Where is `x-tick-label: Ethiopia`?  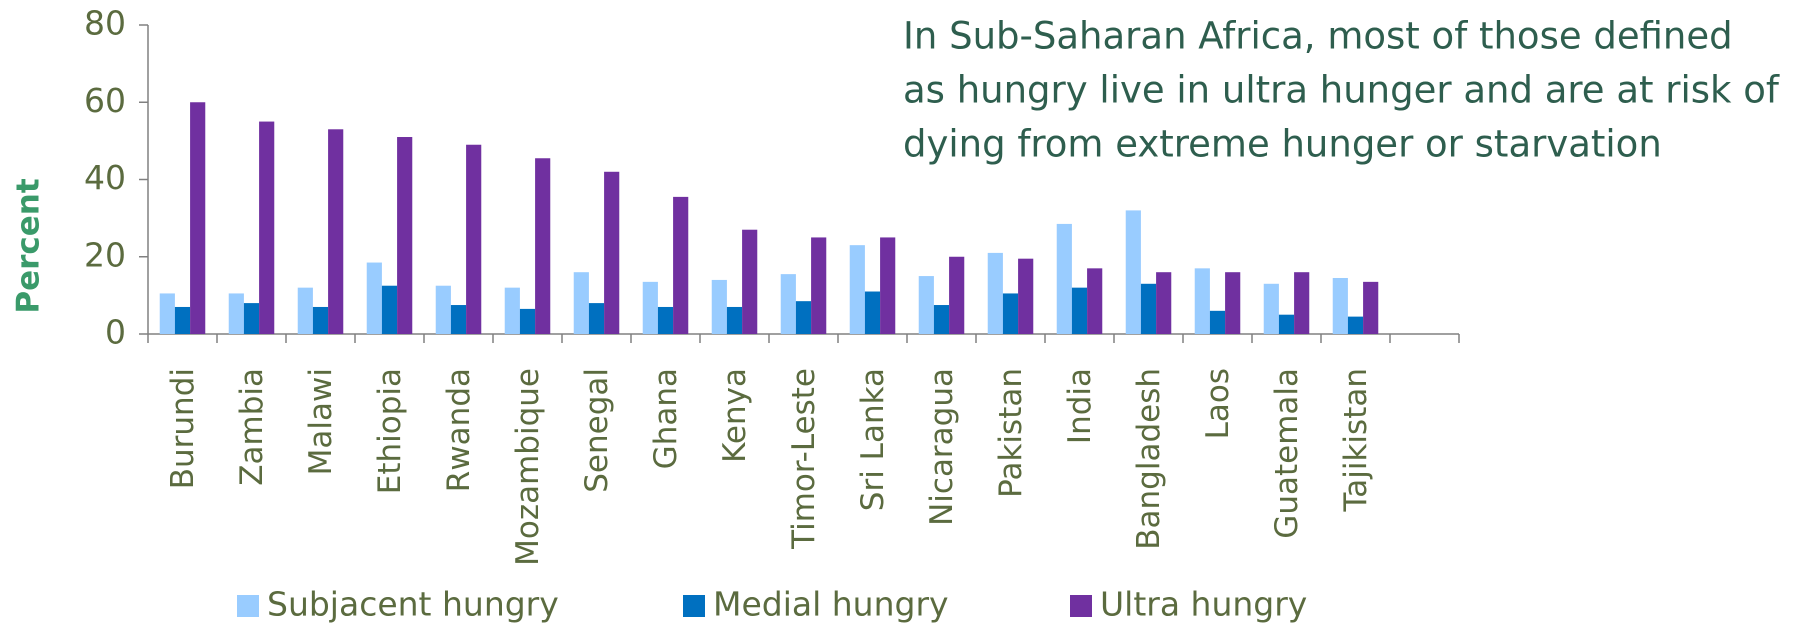
x-tick-label: Ethiopia is located at coordinates (390, 431).